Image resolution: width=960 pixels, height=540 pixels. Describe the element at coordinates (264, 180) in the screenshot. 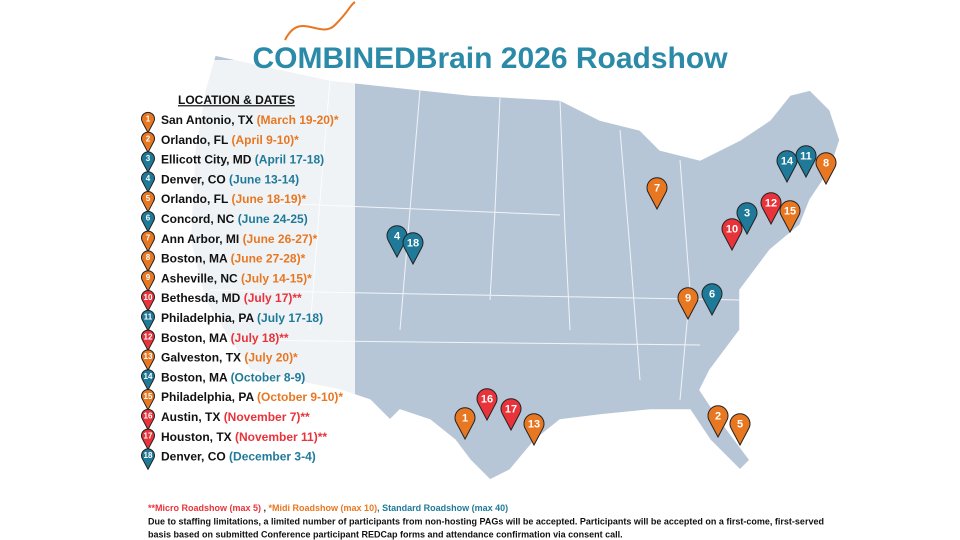

I see `dates: (June 13-14)` at that location.